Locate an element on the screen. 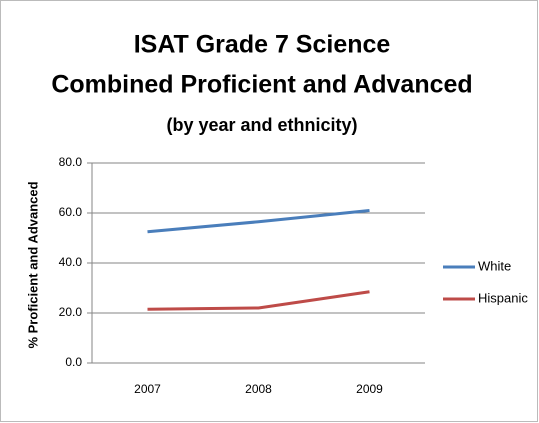  y-axis-label: % Proficient and Advanced is located at coordinates (32, 264).